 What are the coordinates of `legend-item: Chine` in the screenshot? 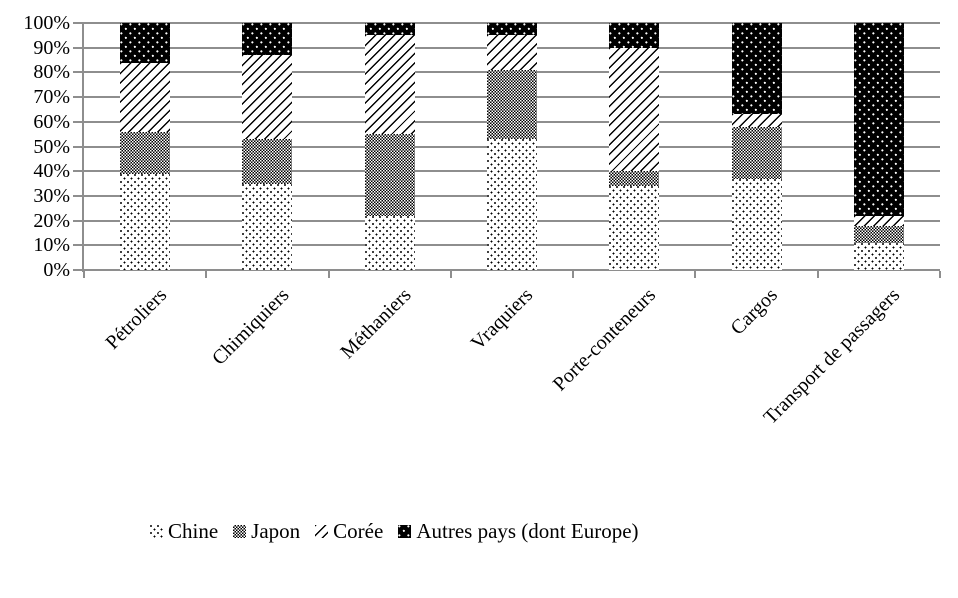 It's located at (184, 531).